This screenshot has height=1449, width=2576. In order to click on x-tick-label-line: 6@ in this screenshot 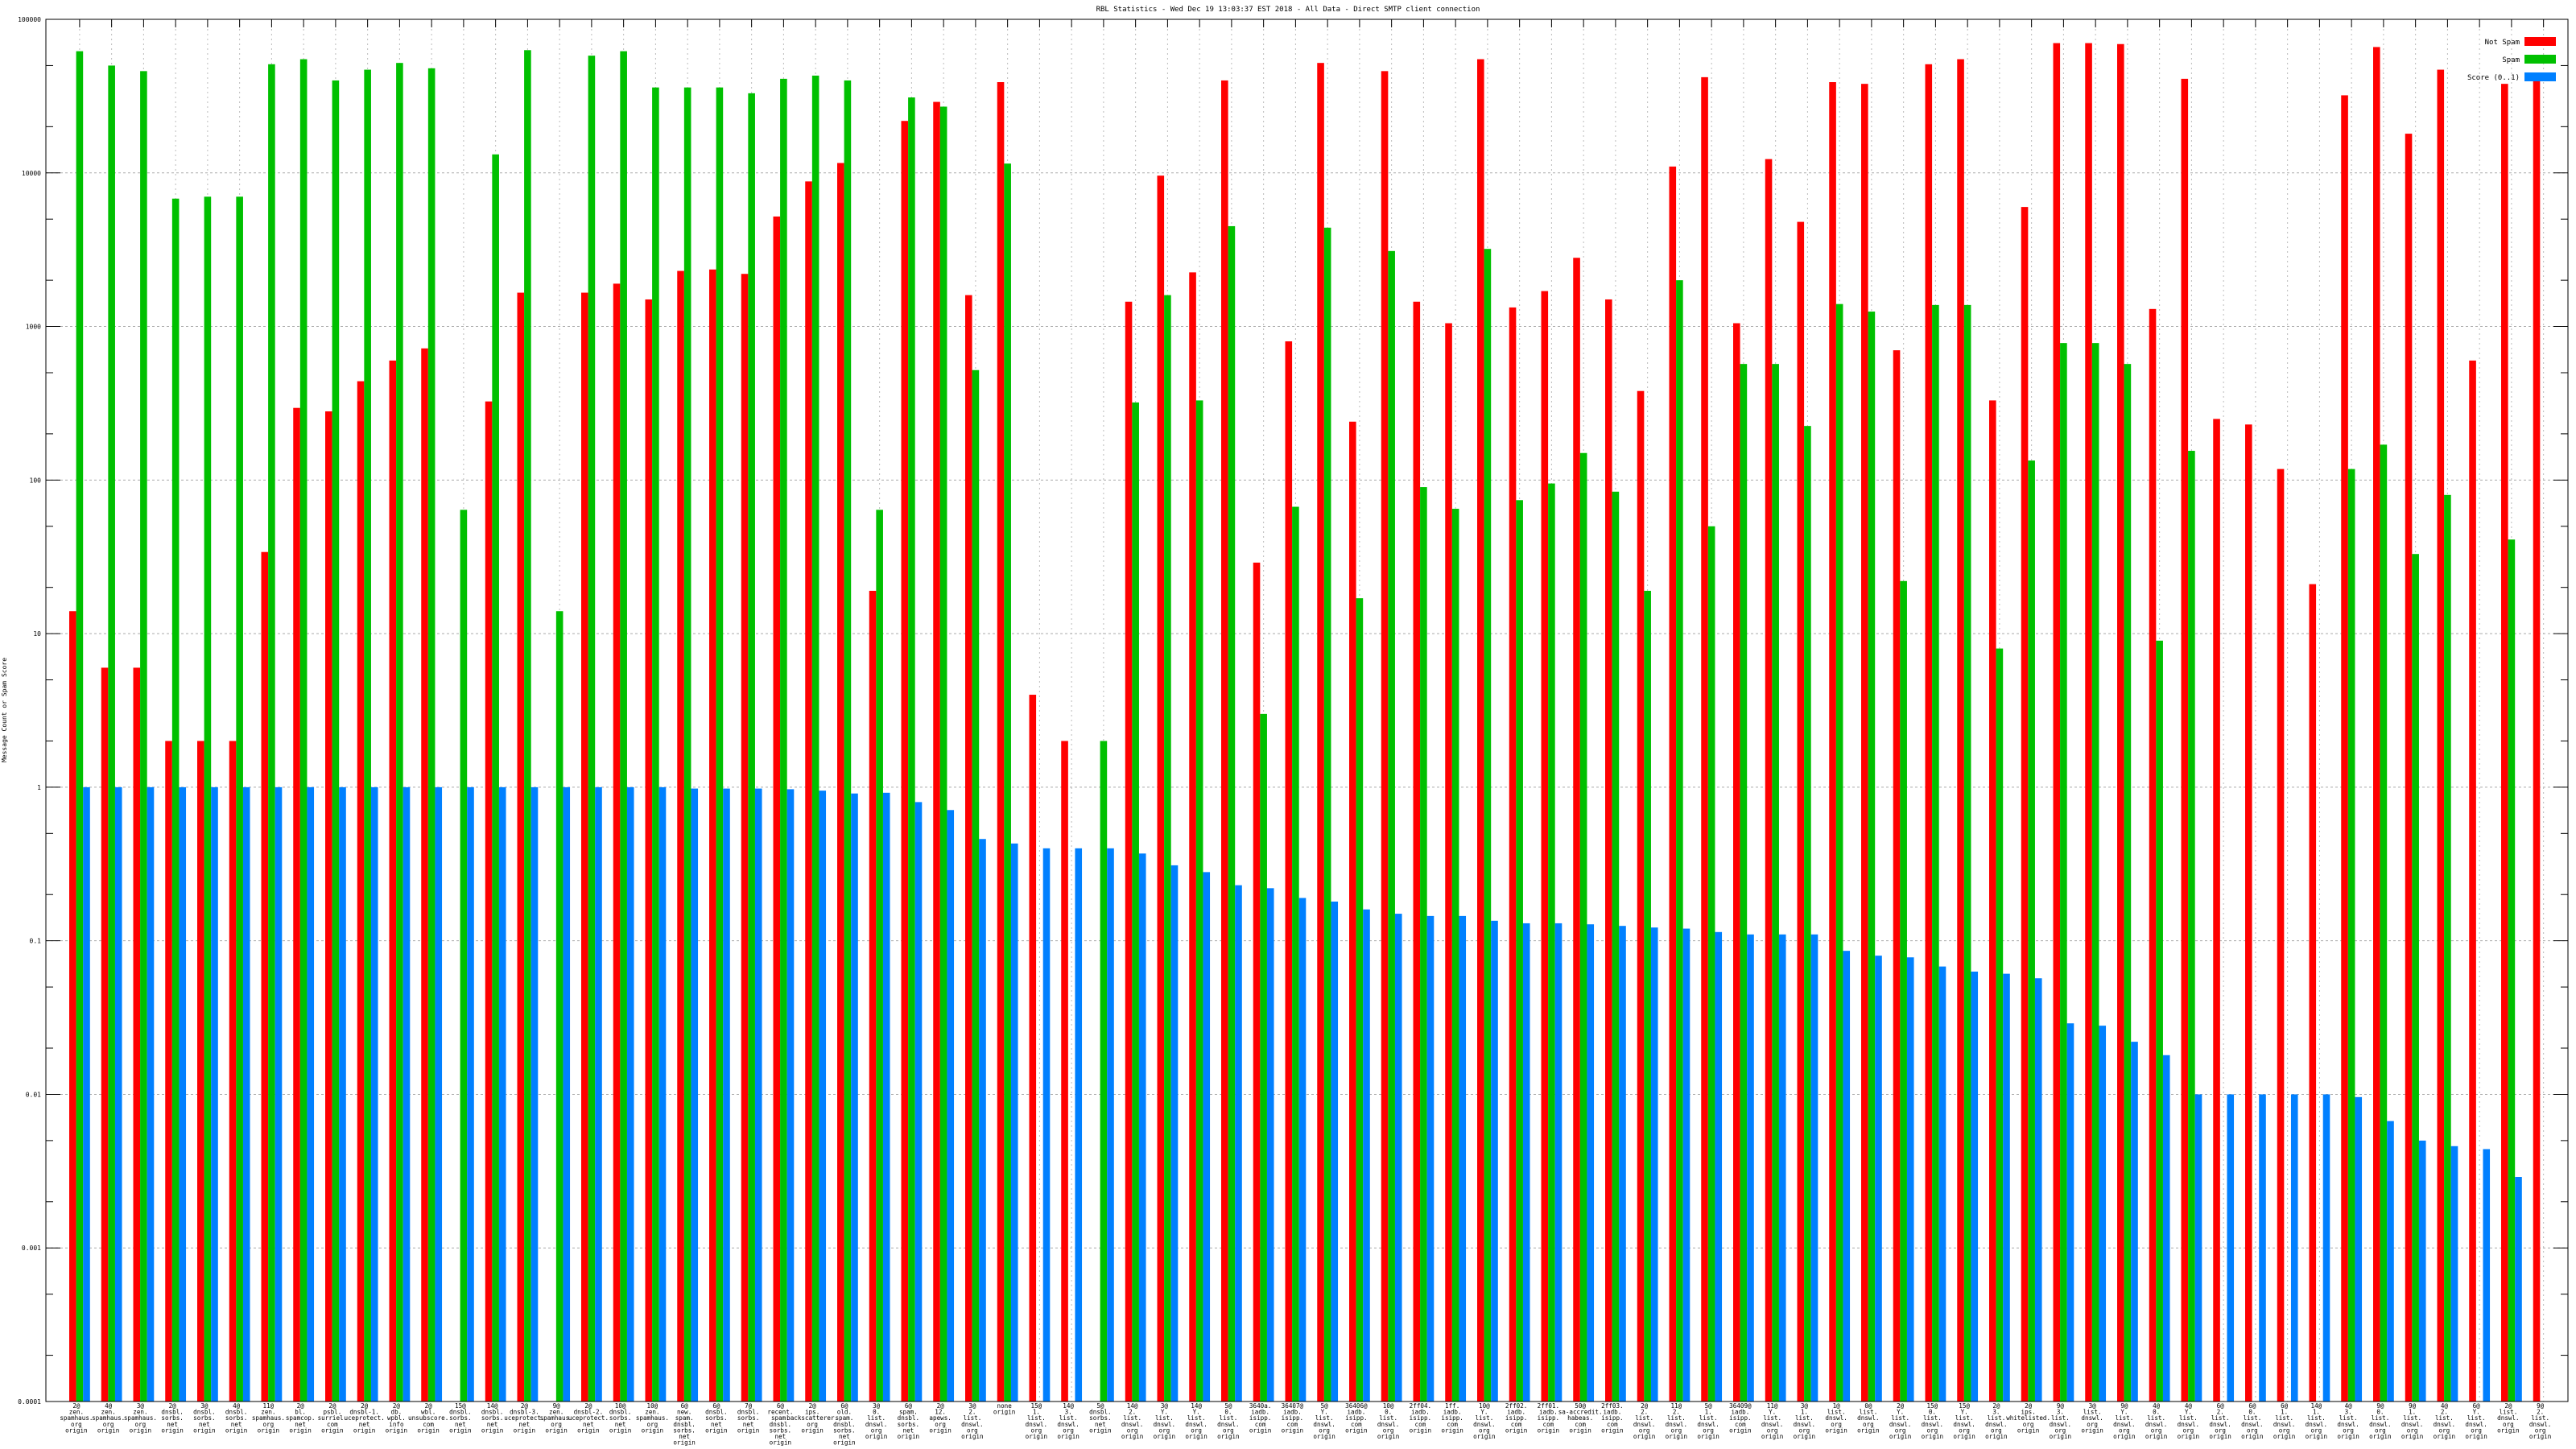, I will do `click(781, 1406)`.